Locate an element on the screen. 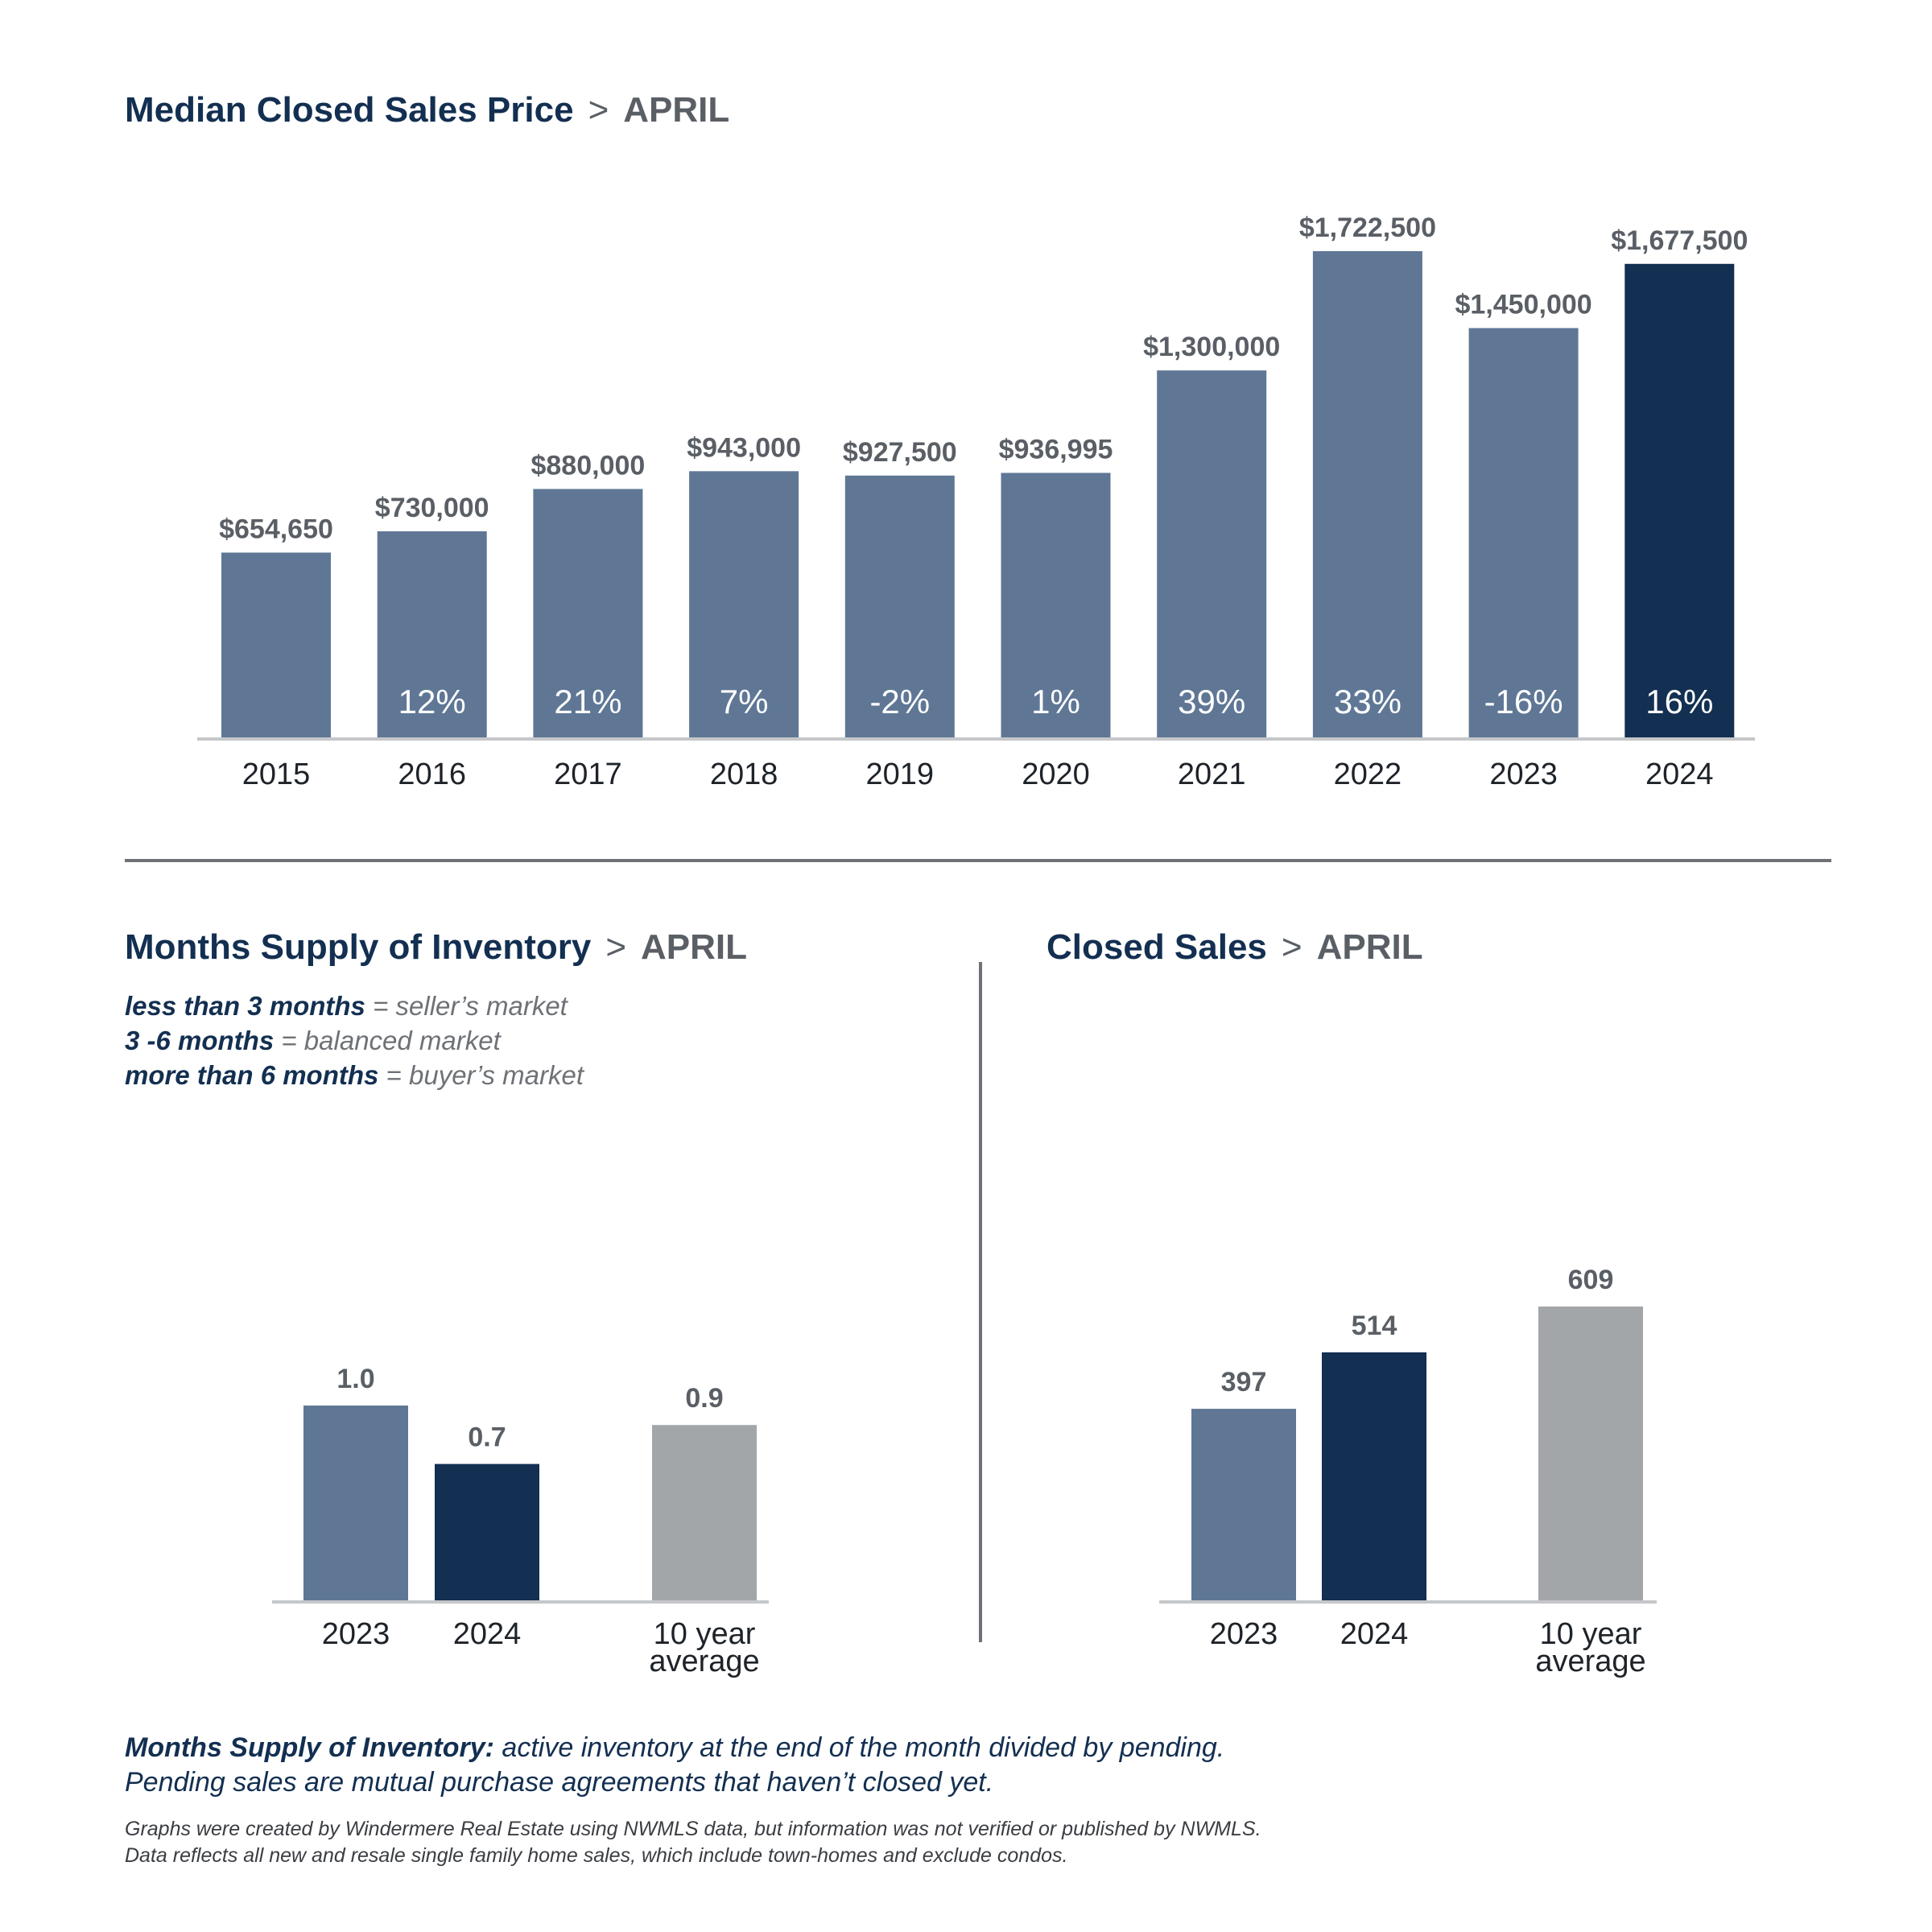 The width and height of the screenshot is (1932, 1932). median-change-label: 12% is located at coordinates (432, 701).